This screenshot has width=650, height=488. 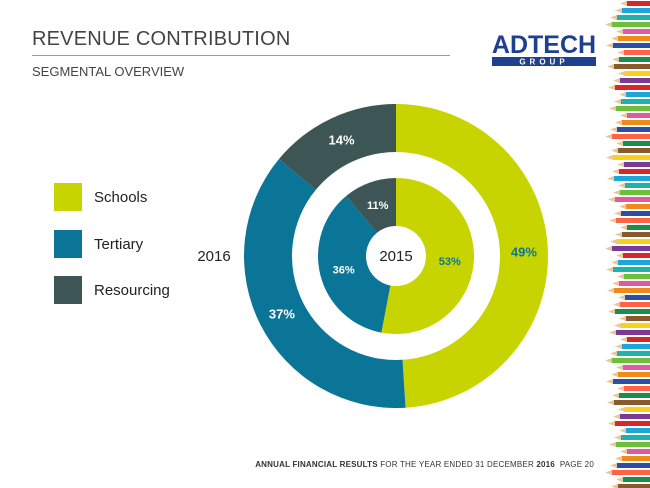 What do you see at coordinates (241, 55) in the screenshot?
I see `title-divider` at bounding box center [241, 55].